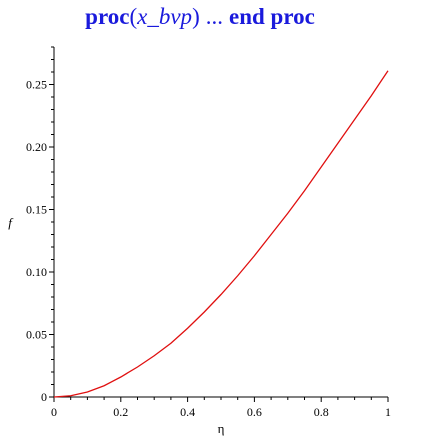 The image size is (444, 439). What do you see at coordinates (54, 412) in the screenshot?
I see `x-tick-label: 0` at bounding box center [54, 412].